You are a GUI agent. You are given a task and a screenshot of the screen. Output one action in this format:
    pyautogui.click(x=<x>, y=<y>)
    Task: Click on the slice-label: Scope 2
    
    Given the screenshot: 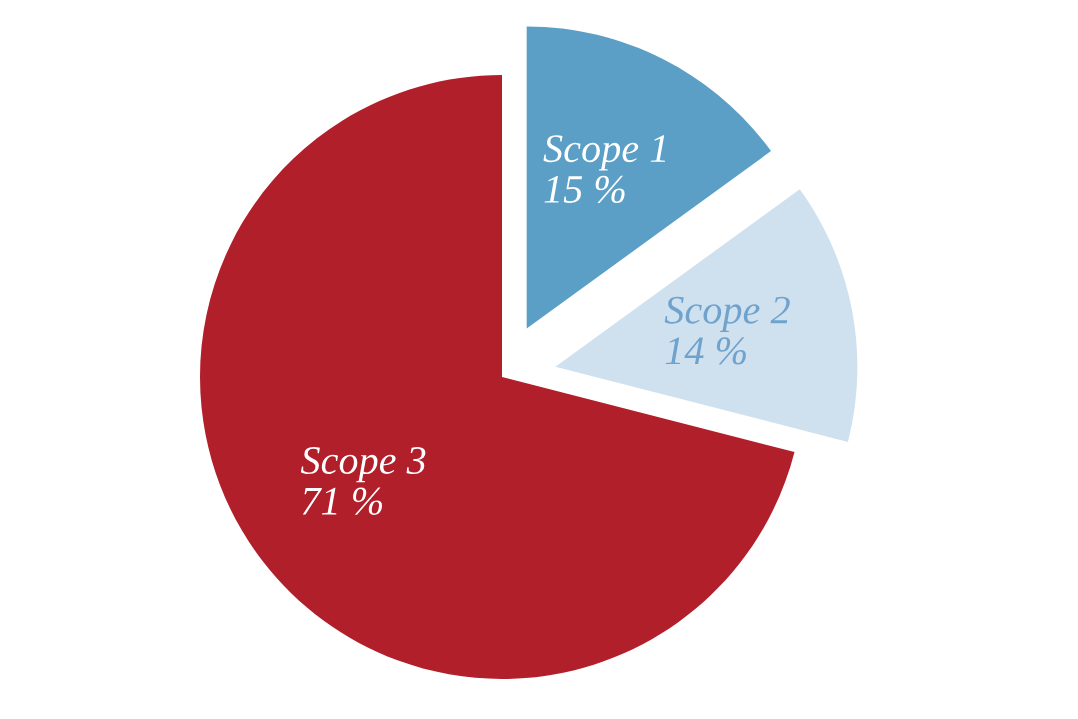 What is the action you would take?
    pyautogui.click(x=727, y=314)
    